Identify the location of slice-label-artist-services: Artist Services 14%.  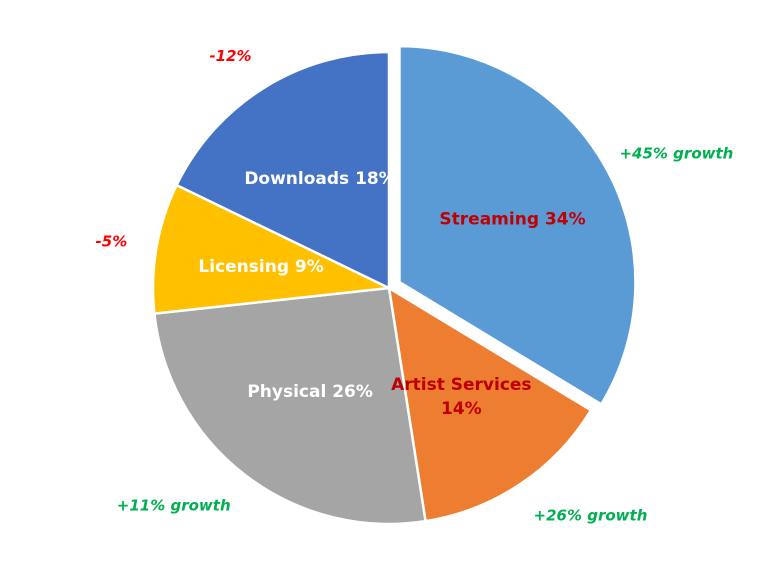
(461, 397).